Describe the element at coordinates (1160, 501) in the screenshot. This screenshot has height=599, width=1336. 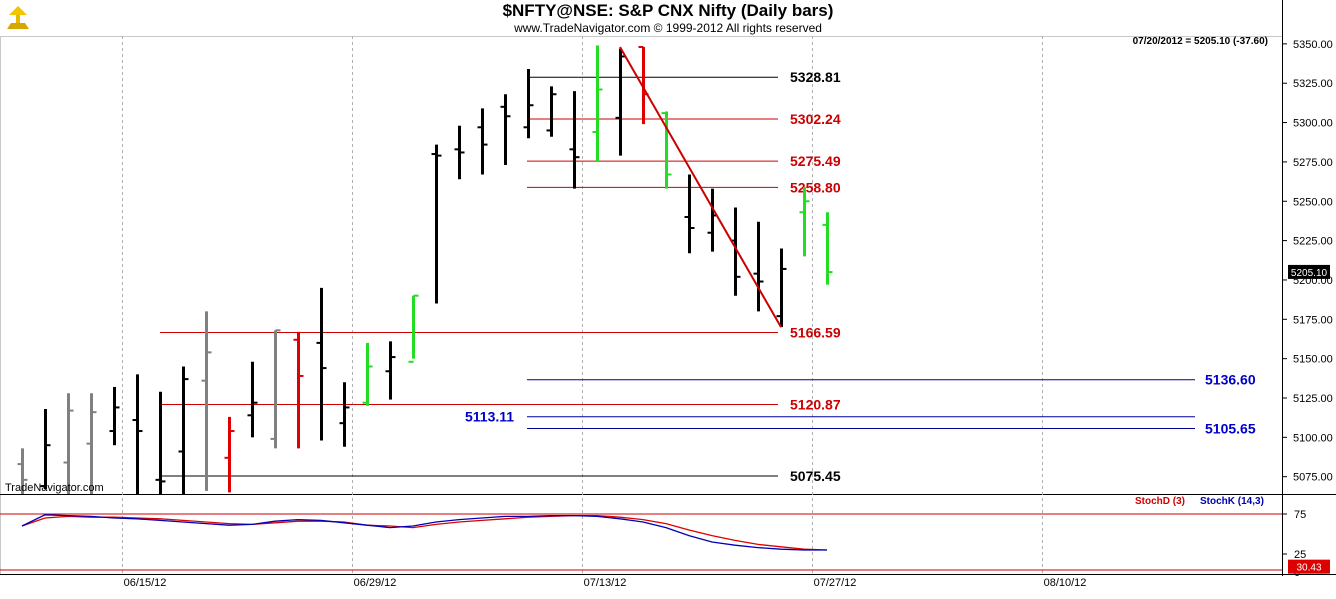
I see `stochd-legend: StochD (3)` at that location.